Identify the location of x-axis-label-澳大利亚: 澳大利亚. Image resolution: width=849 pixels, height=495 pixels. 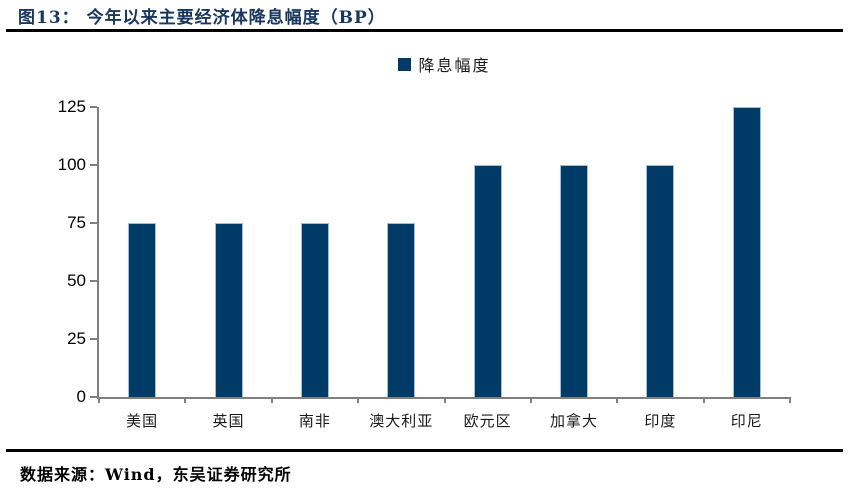
(401, 421).